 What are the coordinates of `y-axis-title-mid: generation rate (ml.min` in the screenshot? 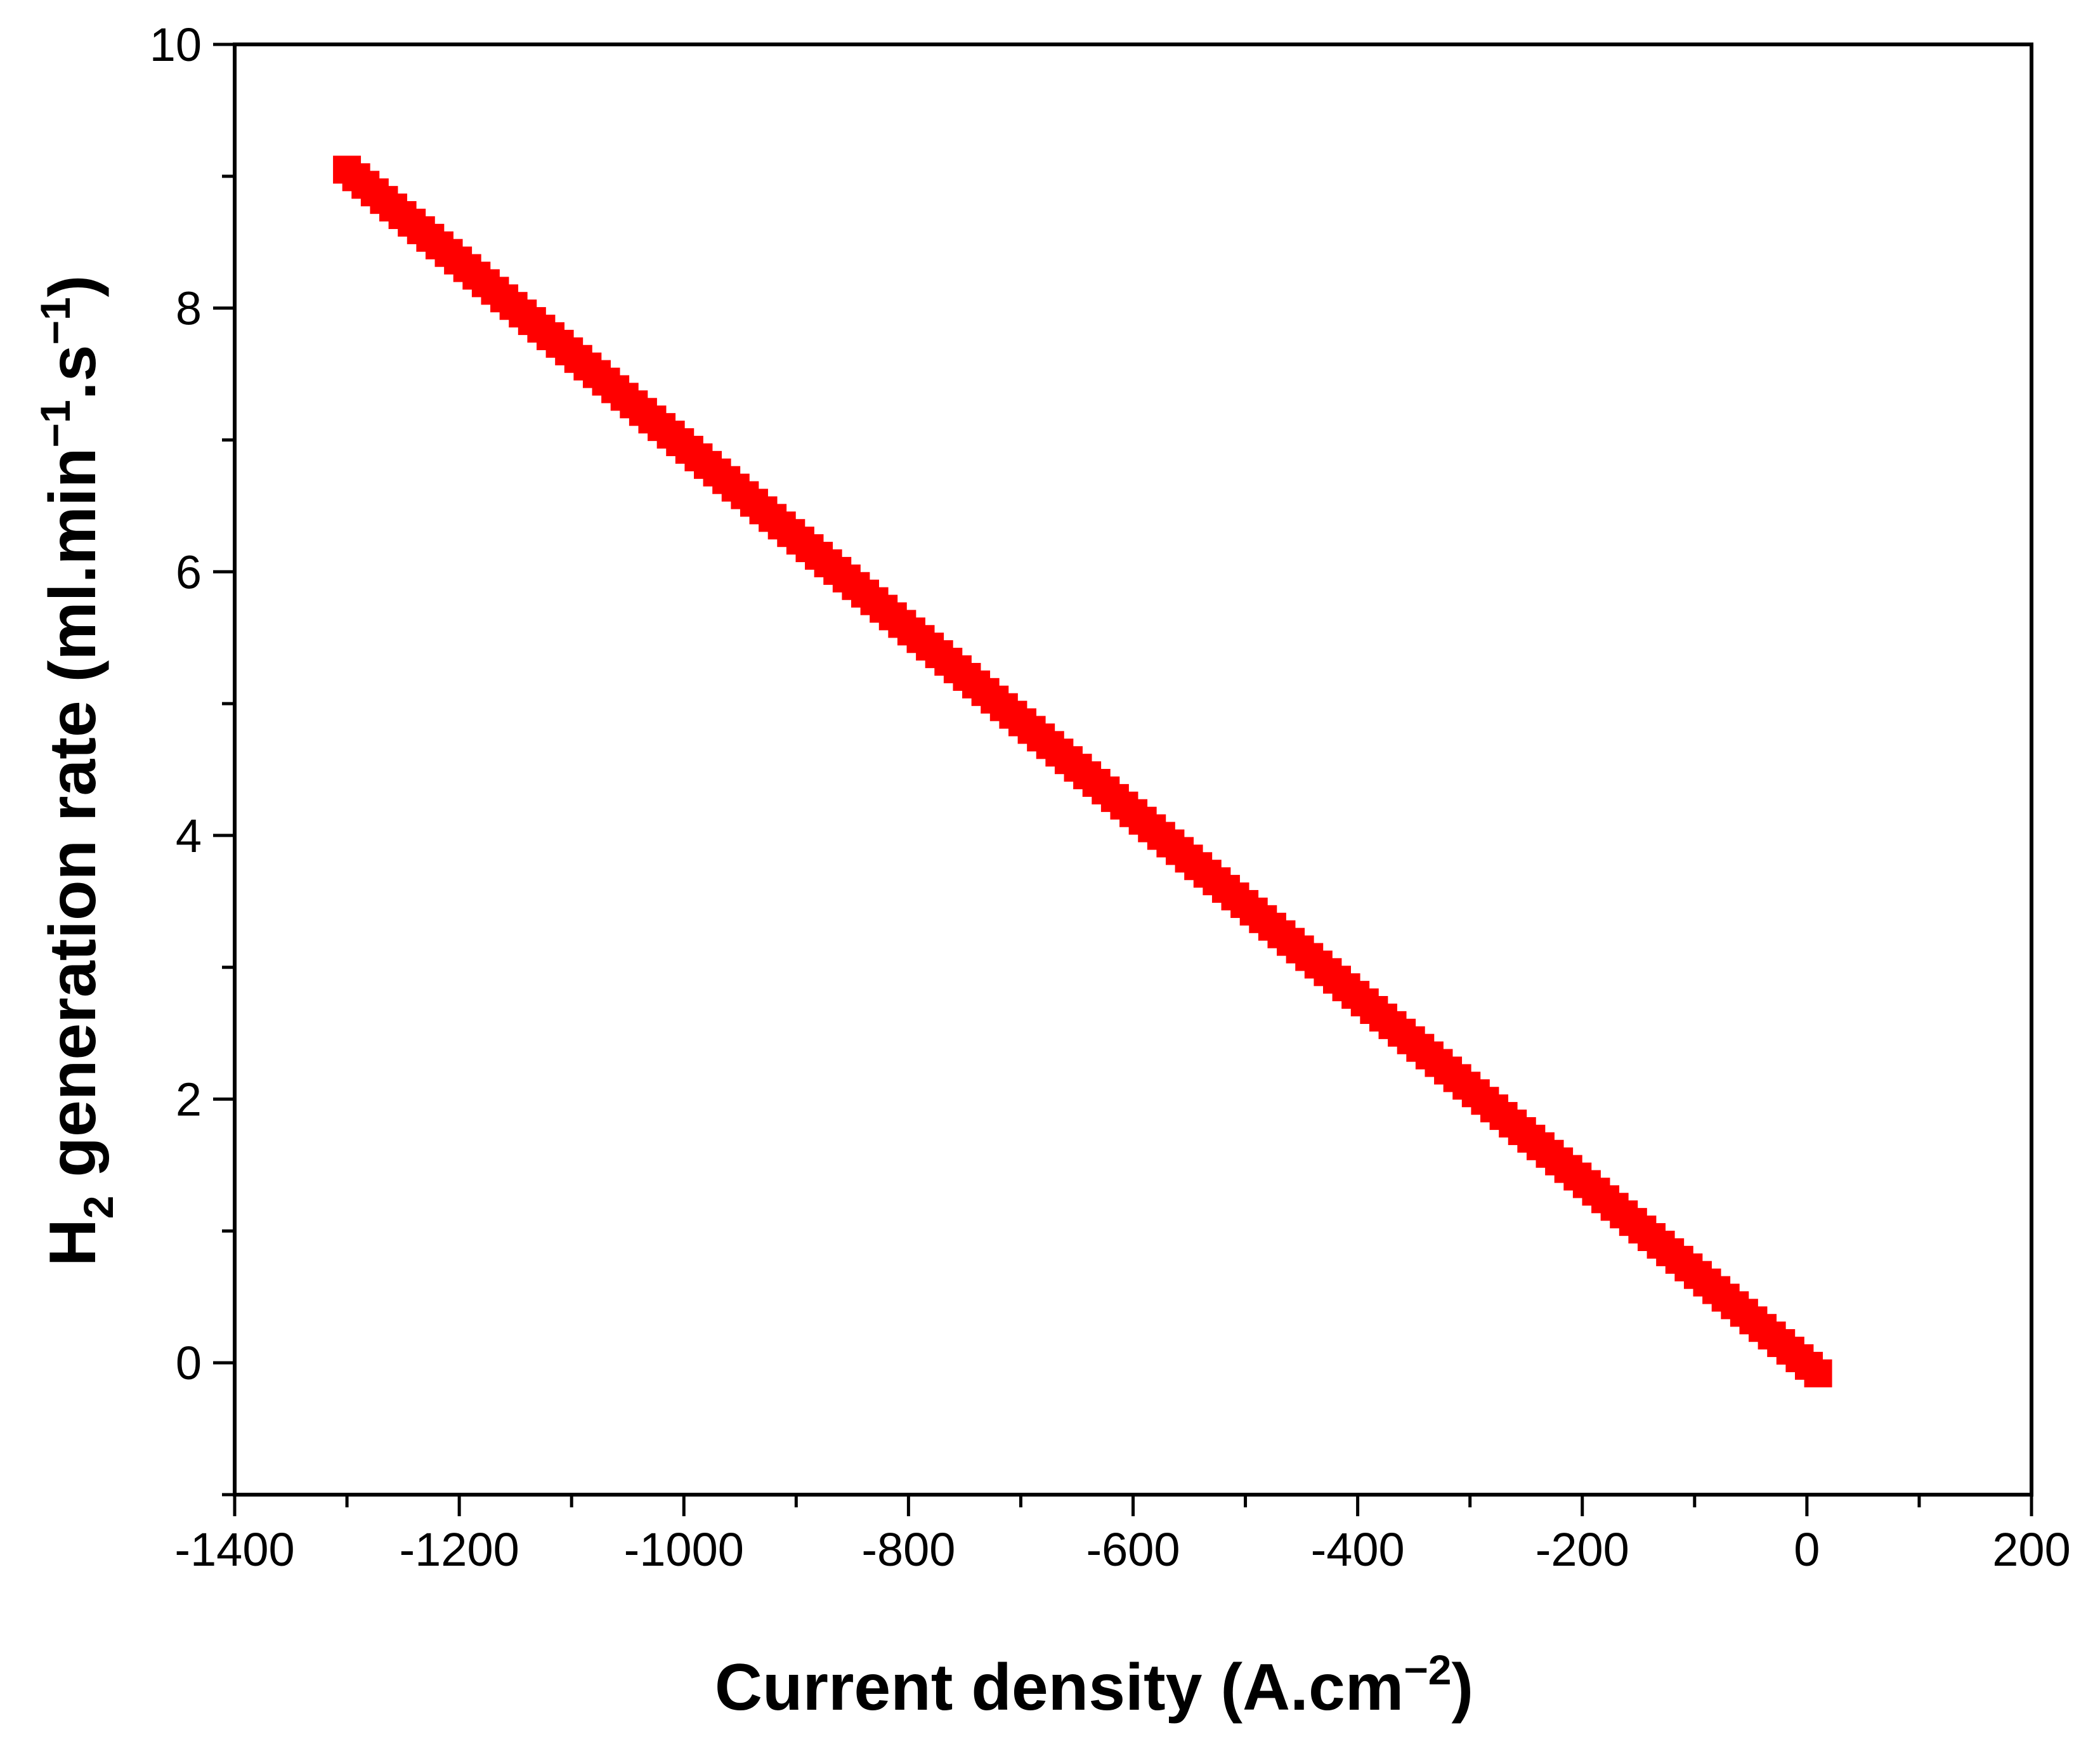 It's located at (73, 822).